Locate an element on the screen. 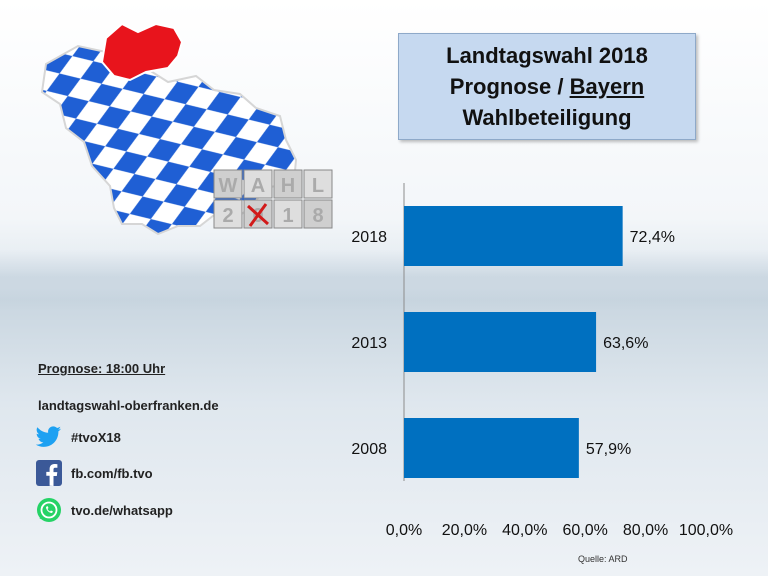  category-label: 2018 is located at coordinates (369, 237).